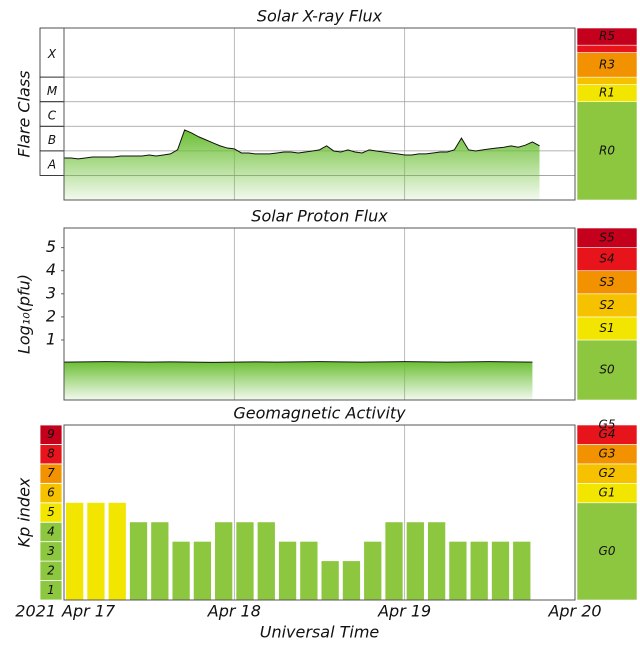 This screenshot has height=650, width=640. Describe the element at coordinates (607, 64) in the screenshot. I see `scale-label: R3` at that location.